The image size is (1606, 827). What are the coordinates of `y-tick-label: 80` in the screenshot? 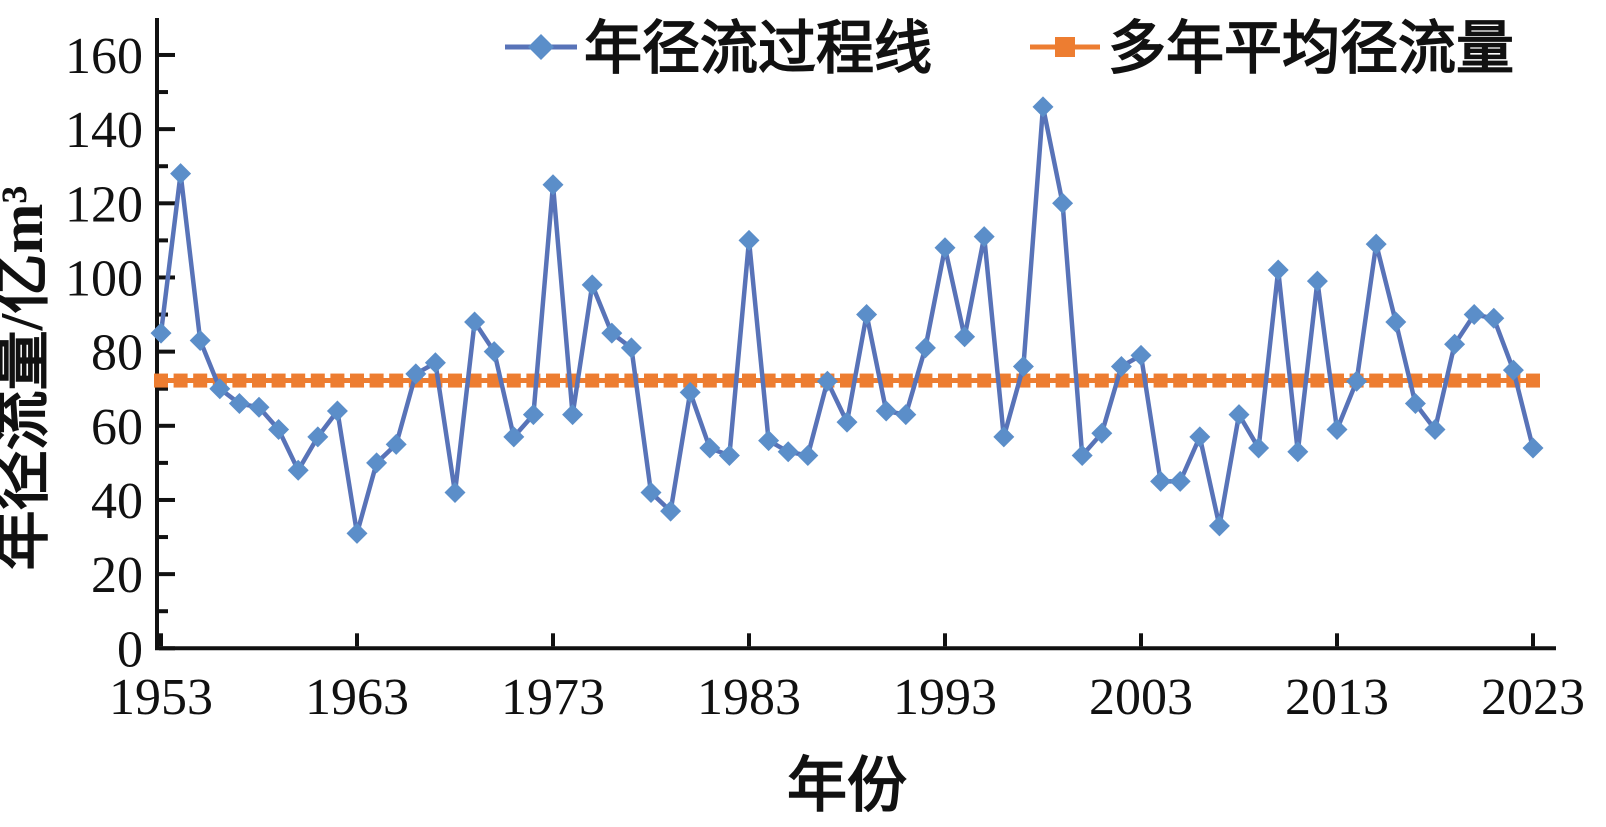 It's located at (117, 353).